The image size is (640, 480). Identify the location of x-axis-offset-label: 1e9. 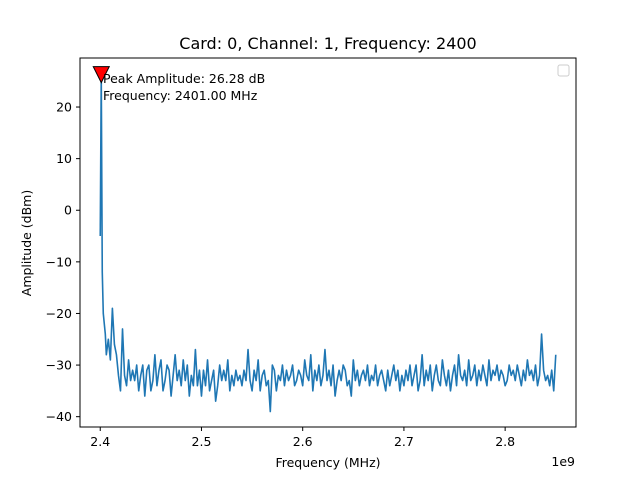
(563, 461).